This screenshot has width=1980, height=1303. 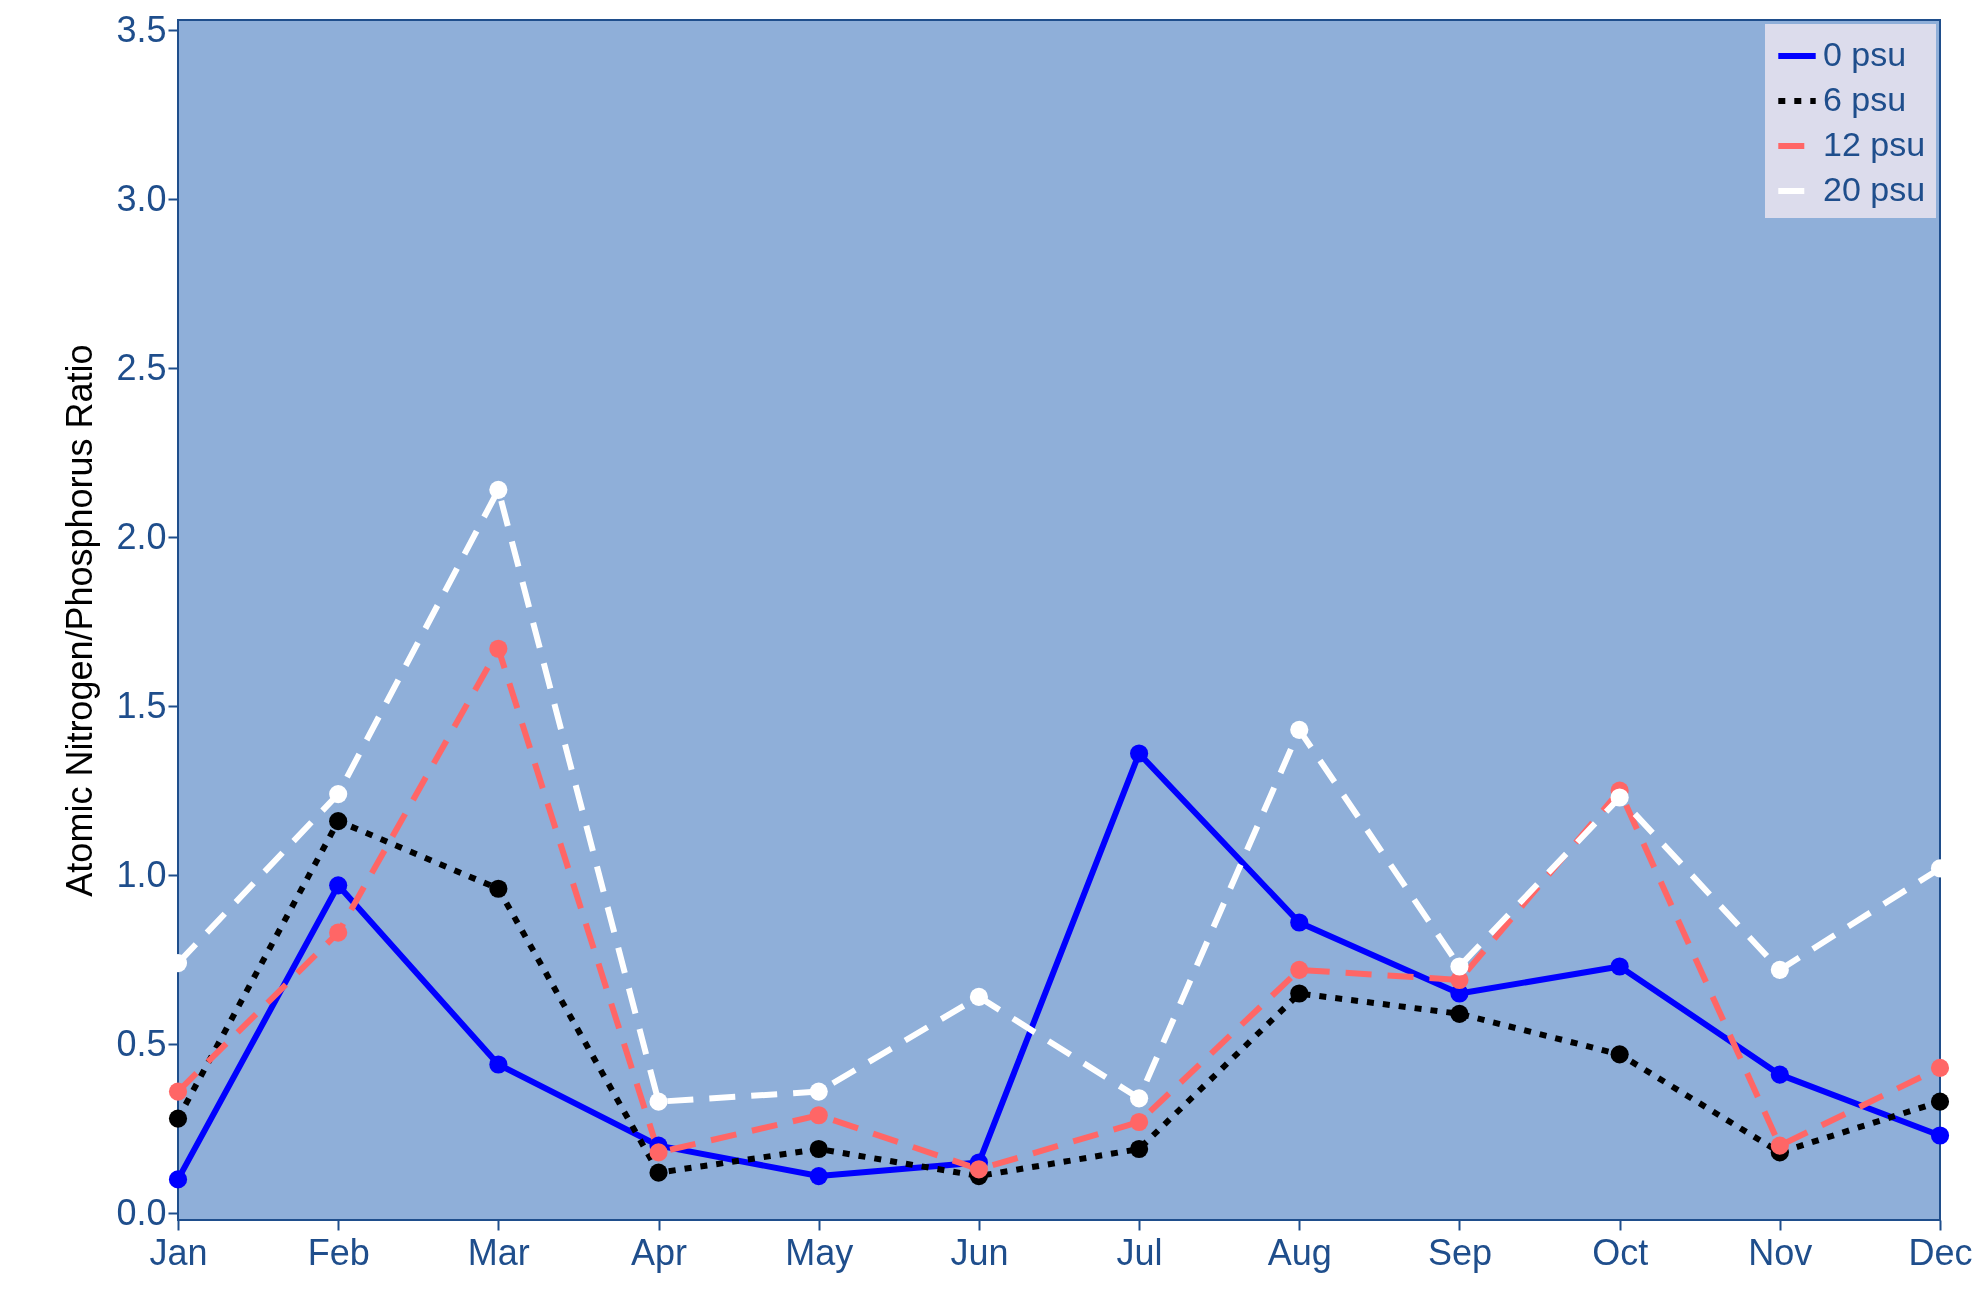 What do you see at coordinates (1874, 189) in the screenshot?
I see `legend-label: 20 psu` at bounding box center [1874, 189].